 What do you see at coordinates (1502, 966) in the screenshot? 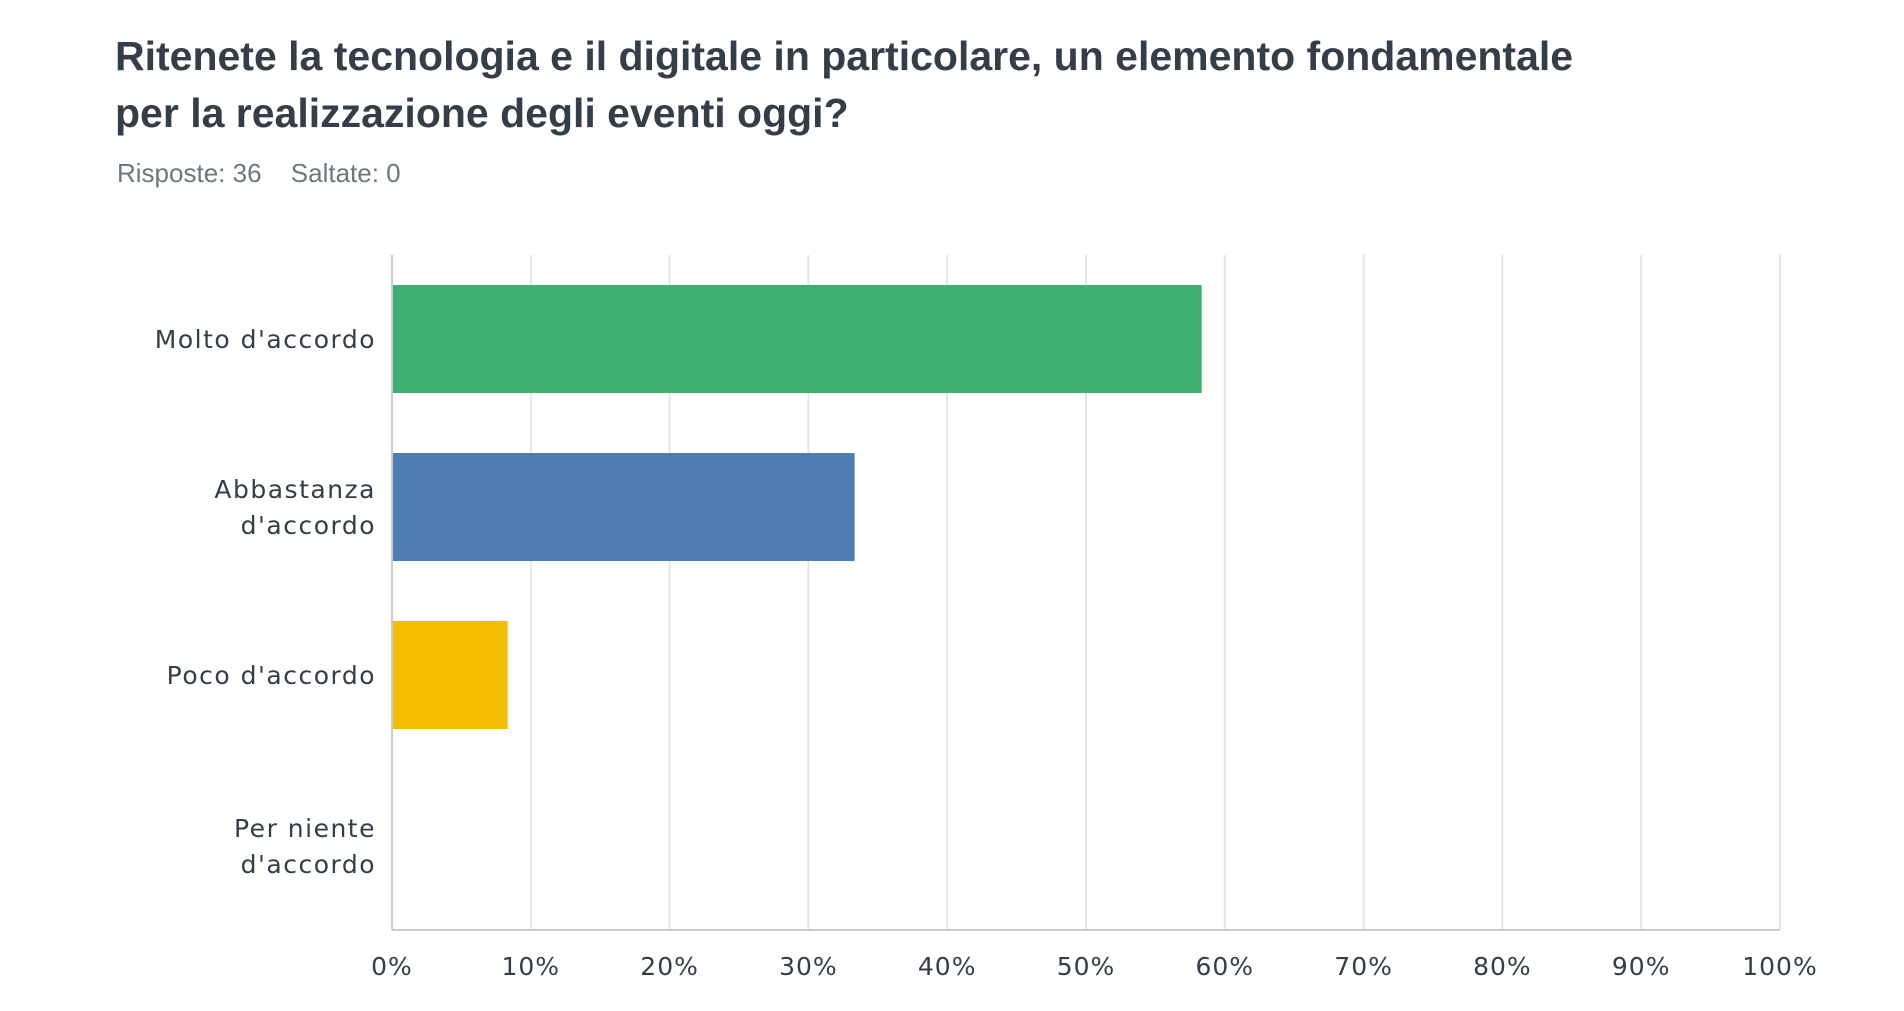
I see `x-tick-label: 80%` at bounding box center [1502, 966].